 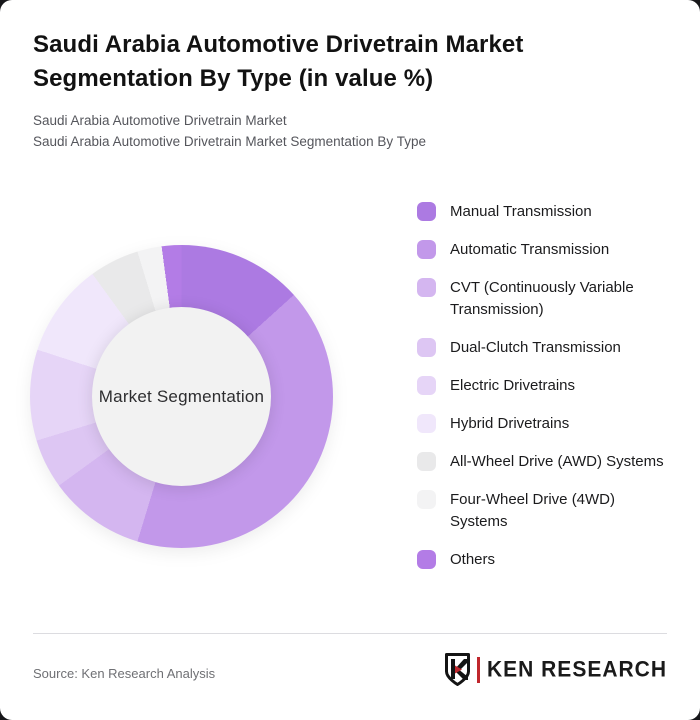 What do you see at coordinates (478, 669) in the screenshot?
I see `logo-separator` at bounding box center [478, 669].